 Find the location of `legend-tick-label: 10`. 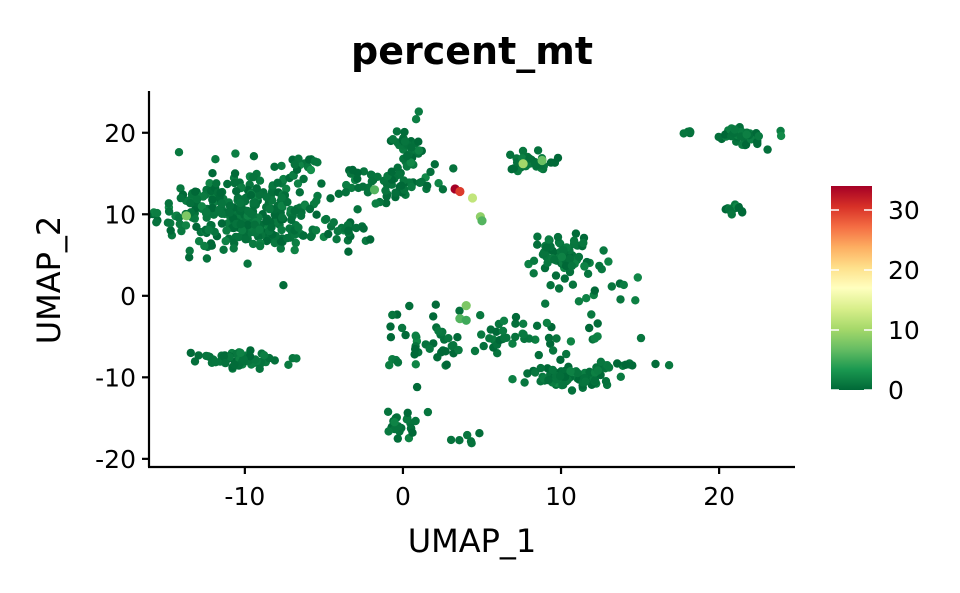

legend-tick-label: 10 is located at coordinates (904, 330).